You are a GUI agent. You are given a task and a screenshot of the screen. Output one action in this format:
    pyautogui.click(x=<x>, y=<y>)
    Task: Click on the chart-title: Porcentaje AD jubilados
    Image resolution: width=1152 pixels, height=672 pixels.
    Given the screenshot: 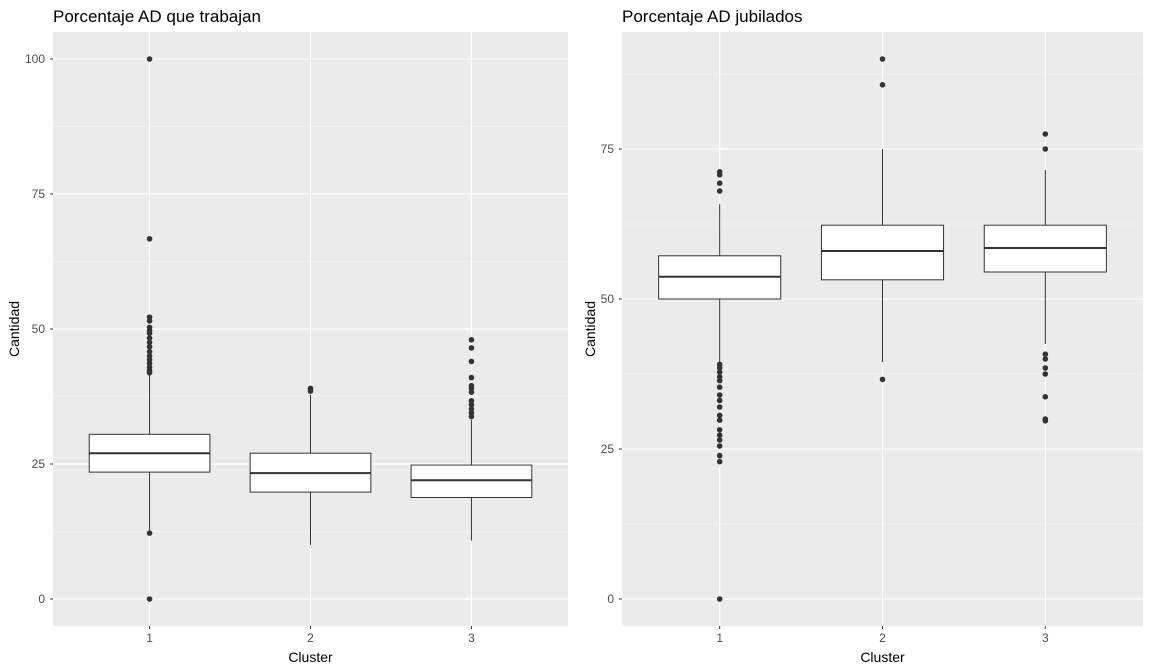 What is the action you would take?
    pyautogui.click(x=712, y=16)
    